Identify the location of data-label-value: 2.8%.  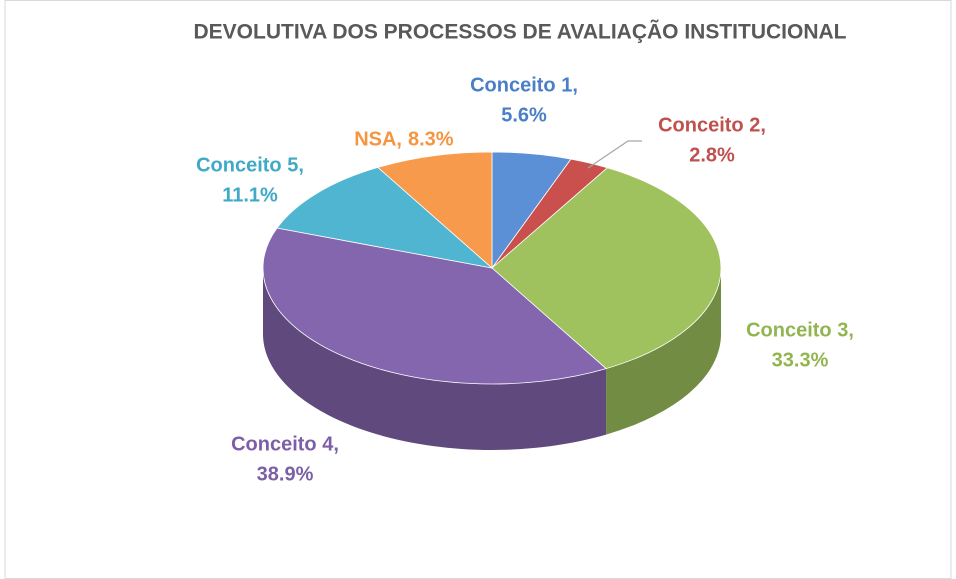
(712, 155).